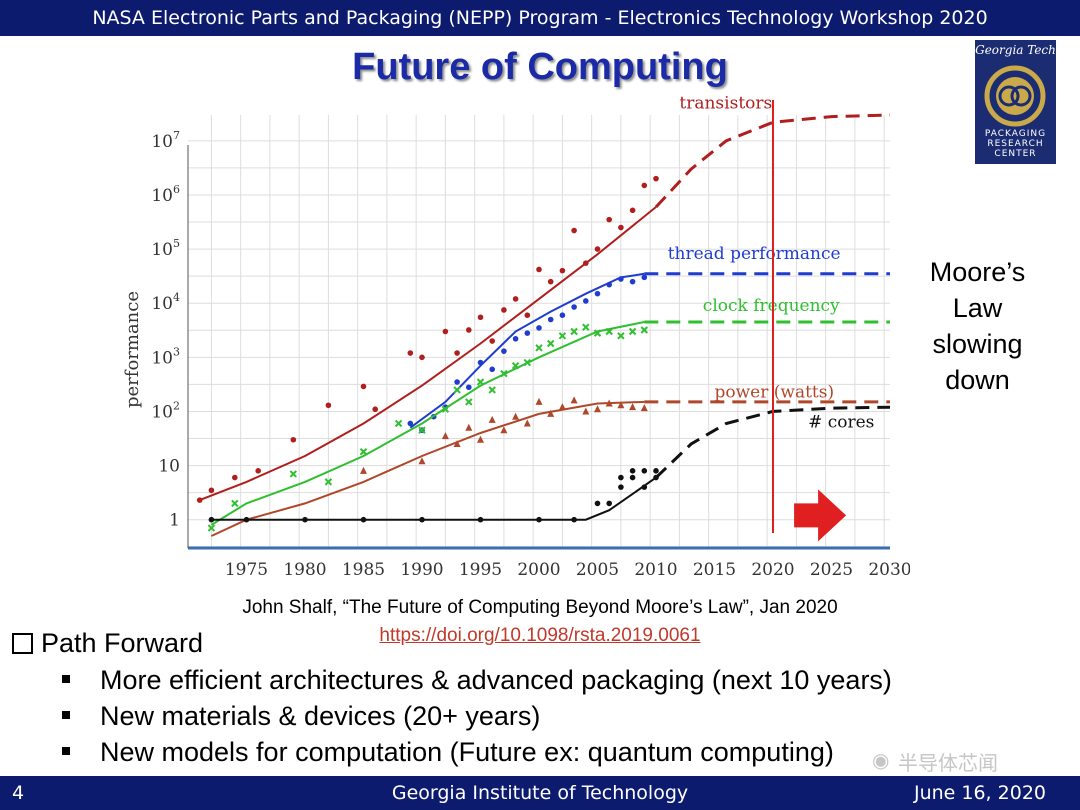 This screenshot has width=1080, height=810. What do you see at coordinates (772, 442) in the screenshot?
I see `cores-projection-line` at bounding box center [772, 442].